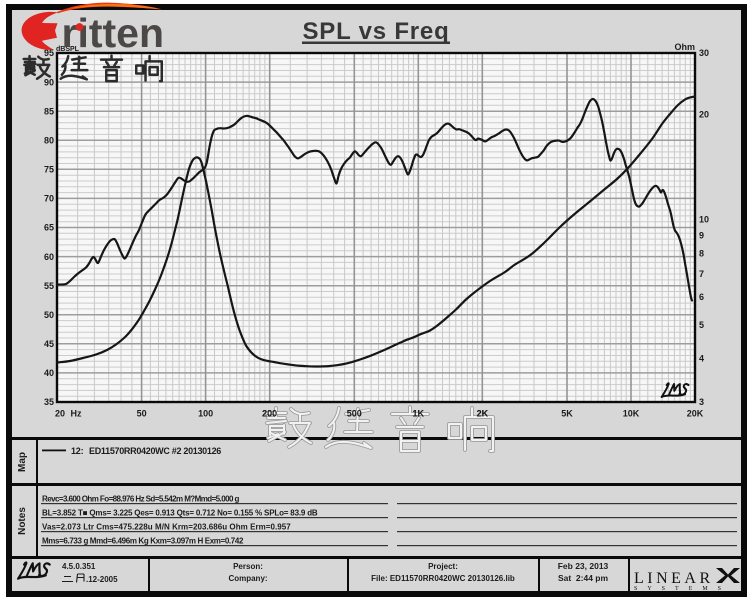 This screenshot has height=600, width=750. Describe the element at coordinates (701, 297) in the screenshot. I see `svg-text: 6` at that location.